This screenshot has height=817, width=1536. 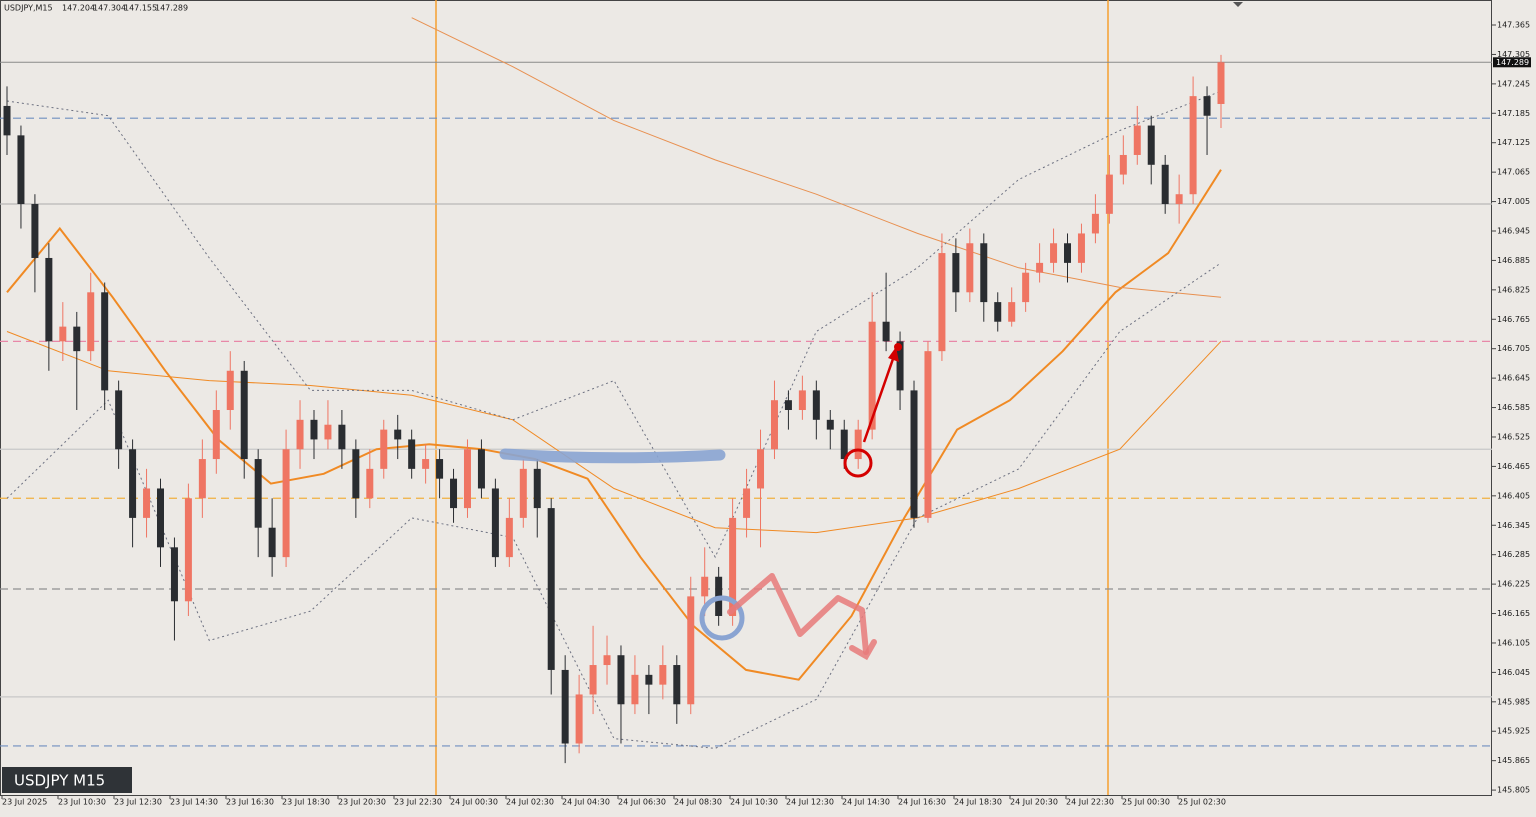 What do you see at coordinates (78, 8) in the screenshot?
I see `header-value: 147.204` at bounding box center [78, 8].